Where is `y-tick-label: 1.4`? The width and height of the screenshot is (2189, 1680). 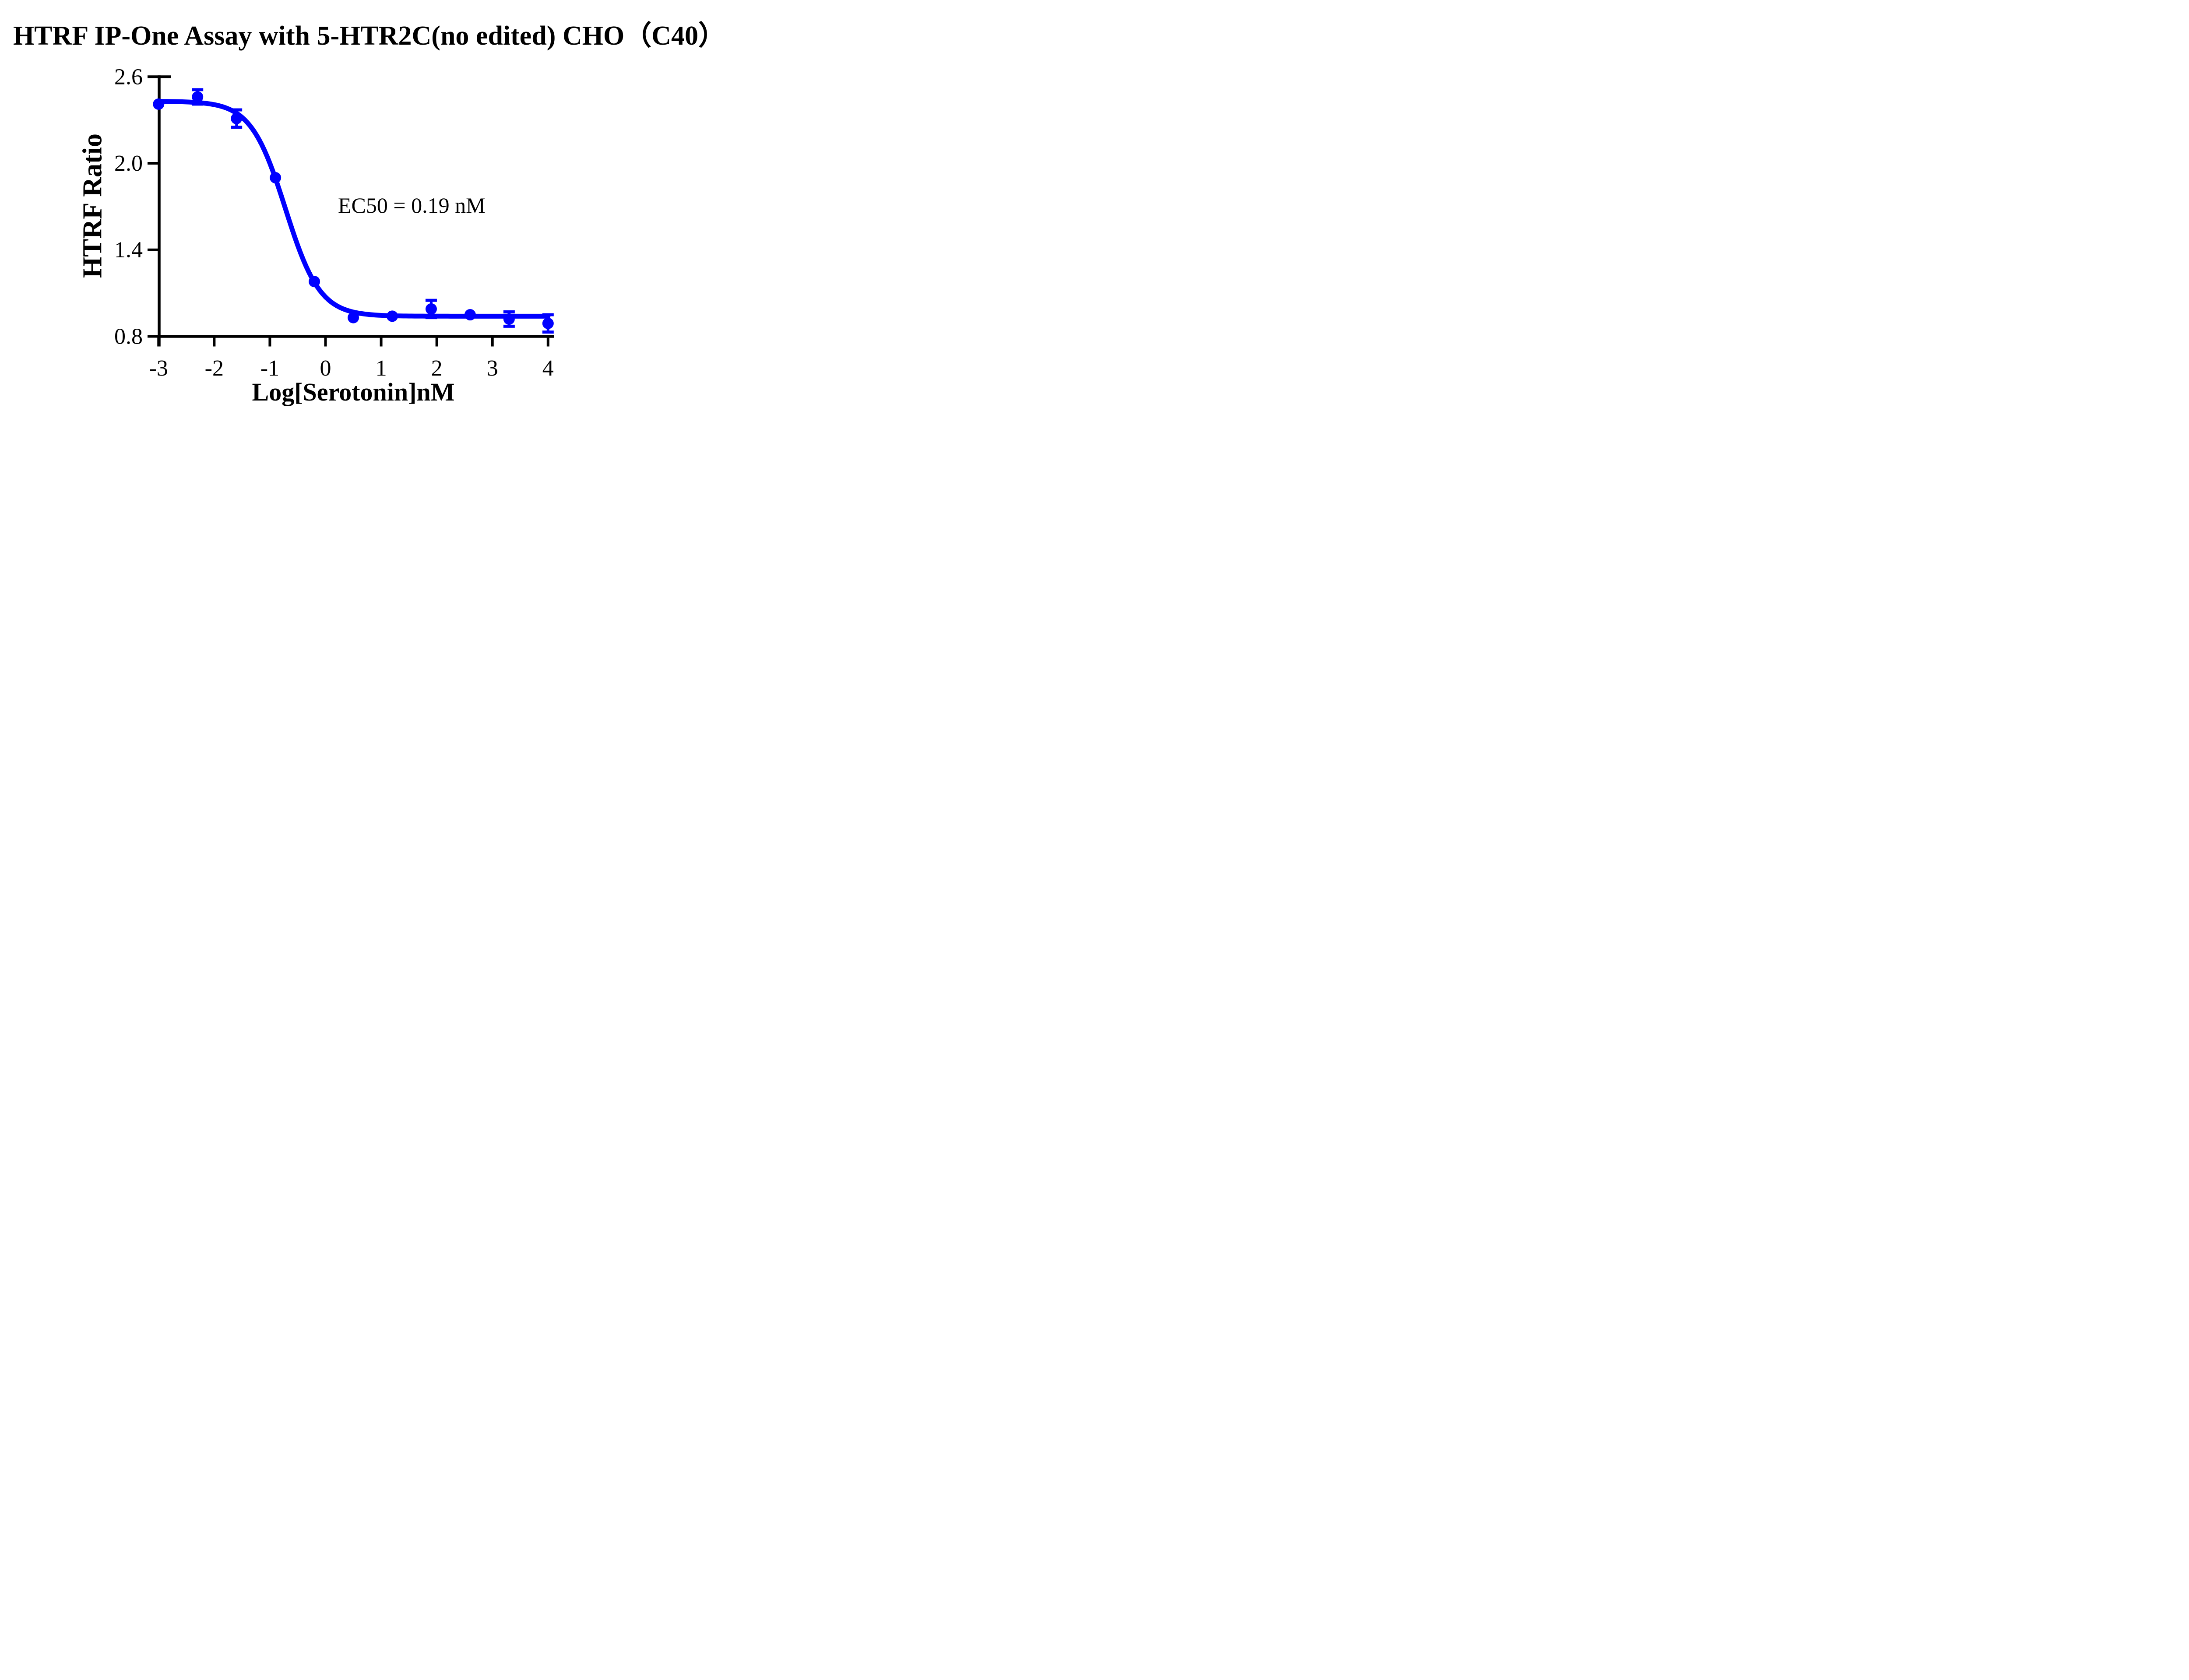
y-tick-label: 1.4 is located at coordinates (128, 250).